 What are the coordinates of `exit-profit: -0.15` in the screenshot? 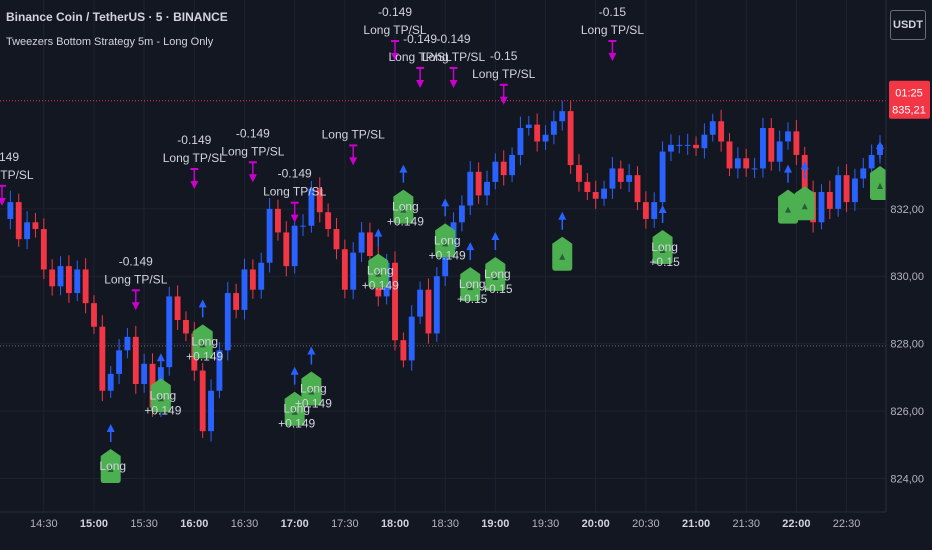 It's located at (613, 12).